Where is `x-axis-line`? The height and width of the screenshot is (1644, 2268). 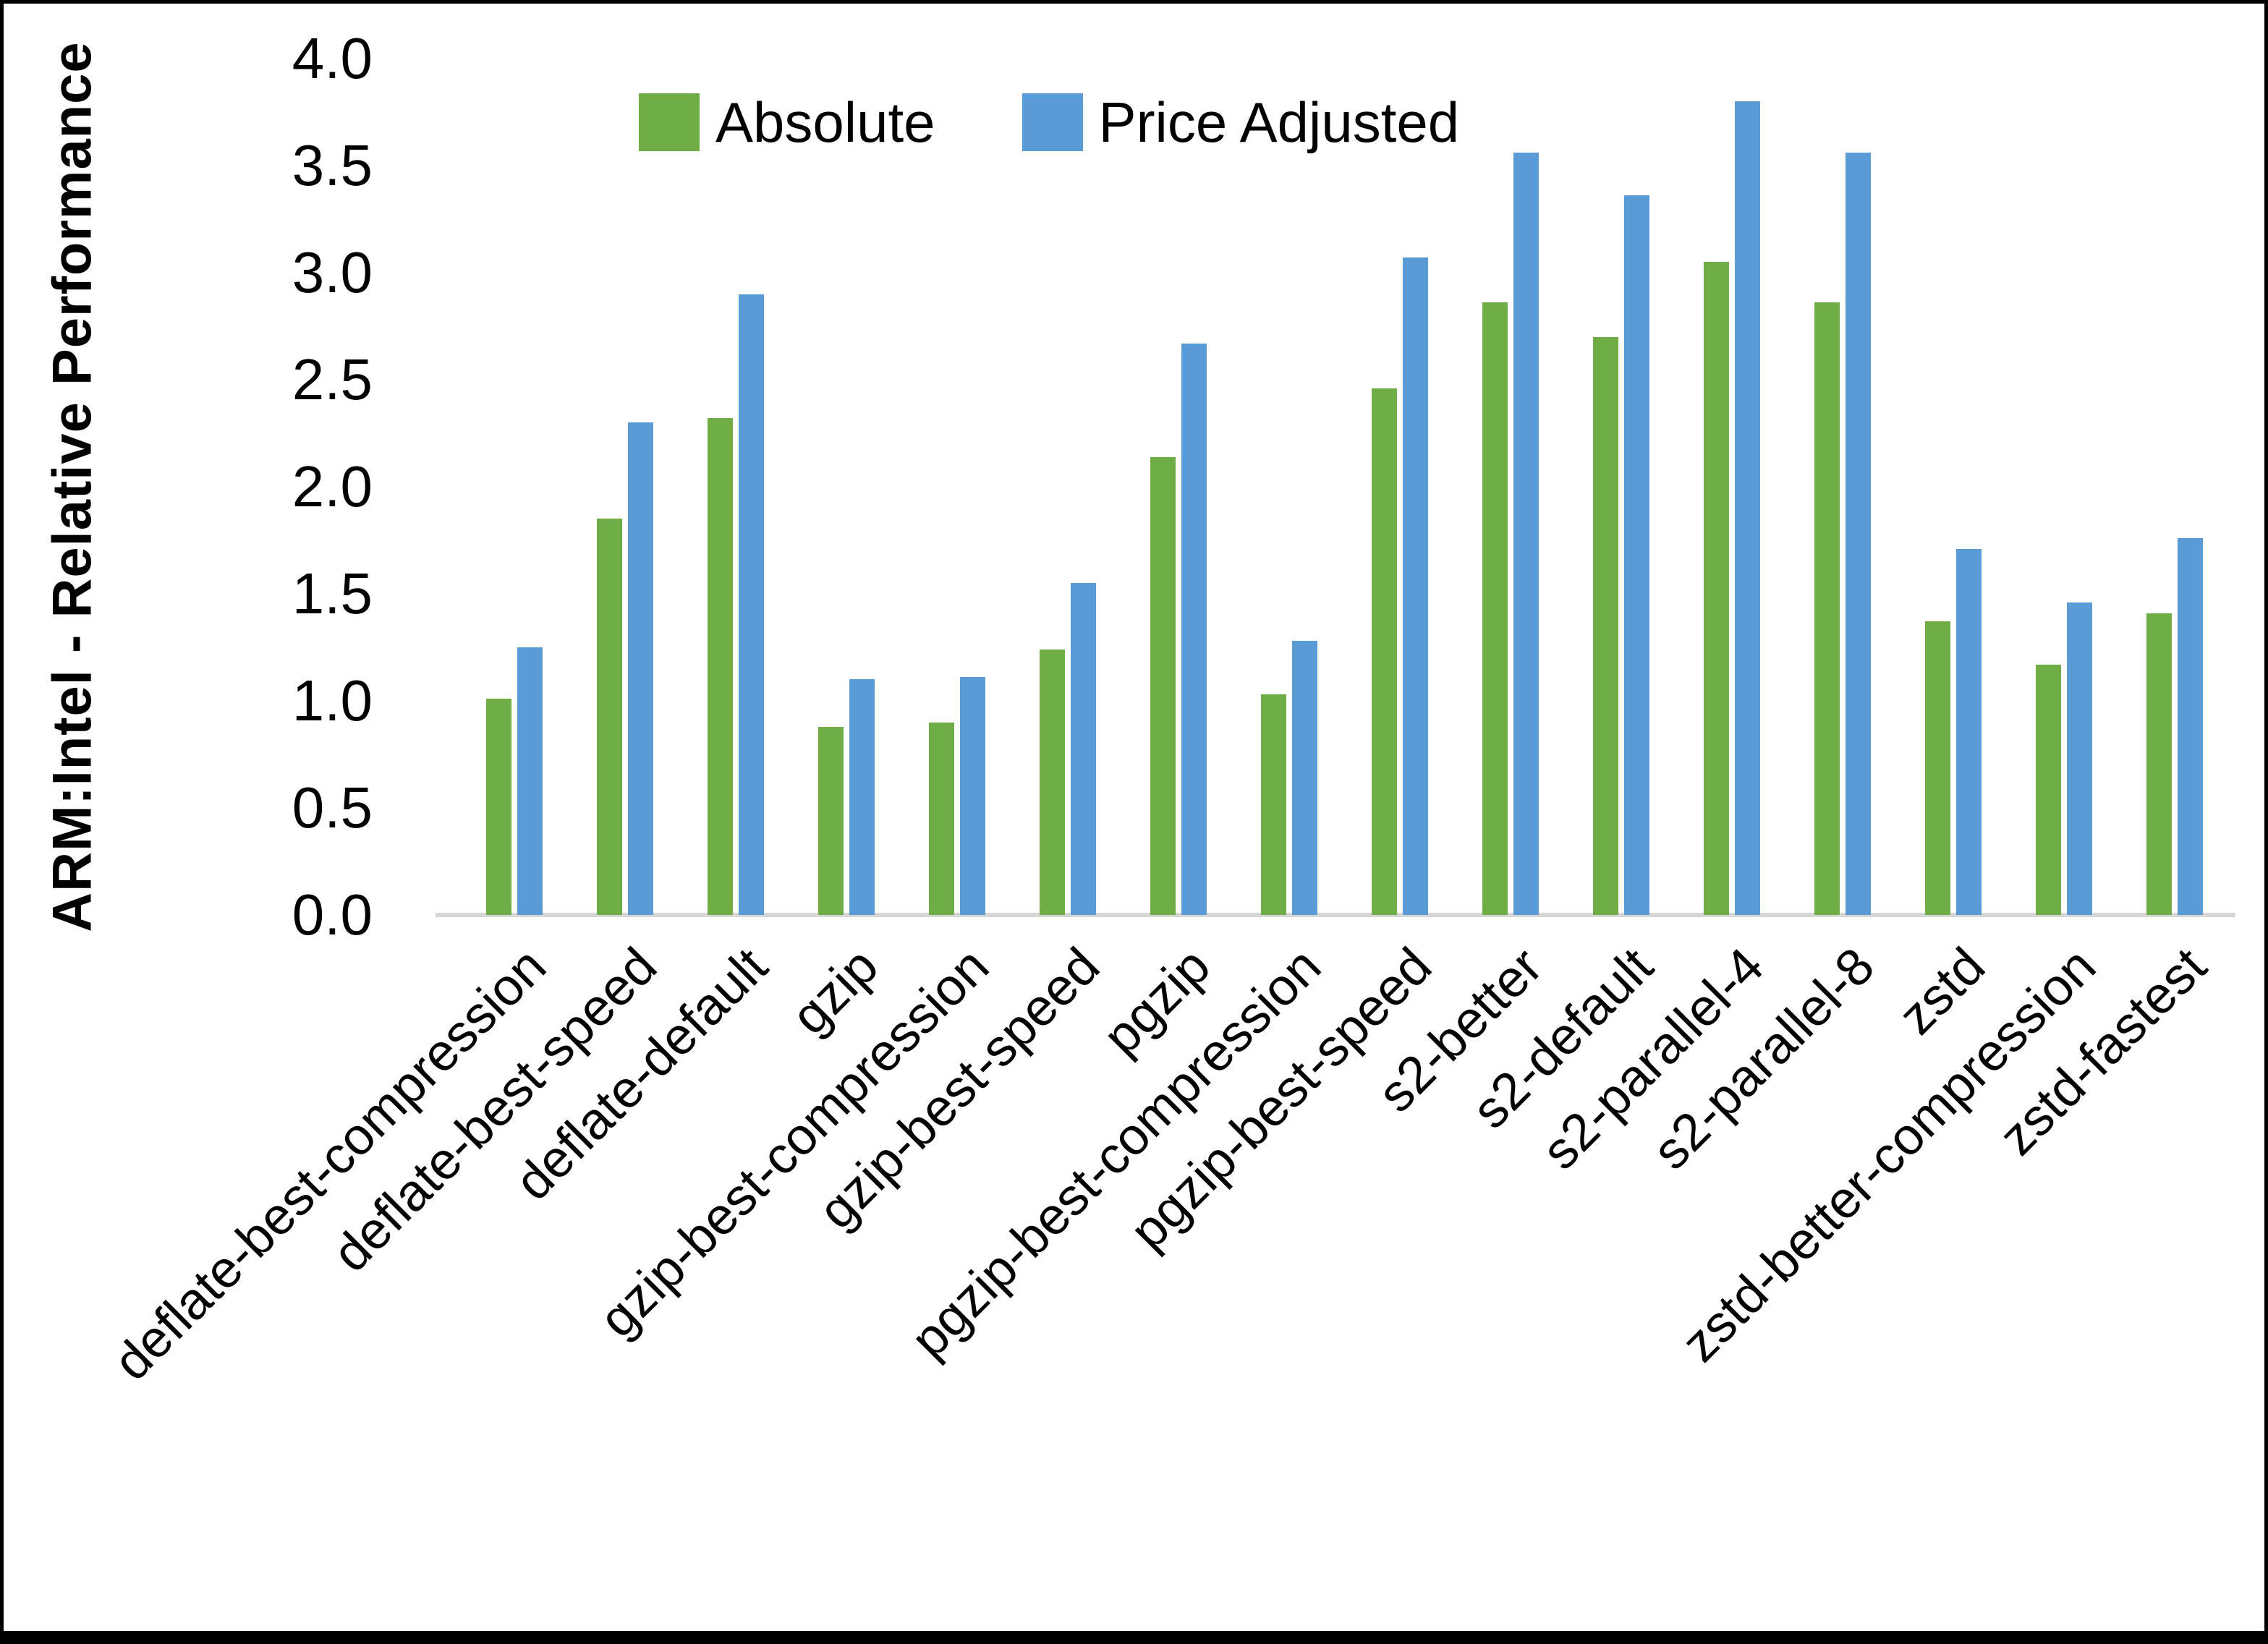
x-axis-line is located at coordinates (1335, 915).